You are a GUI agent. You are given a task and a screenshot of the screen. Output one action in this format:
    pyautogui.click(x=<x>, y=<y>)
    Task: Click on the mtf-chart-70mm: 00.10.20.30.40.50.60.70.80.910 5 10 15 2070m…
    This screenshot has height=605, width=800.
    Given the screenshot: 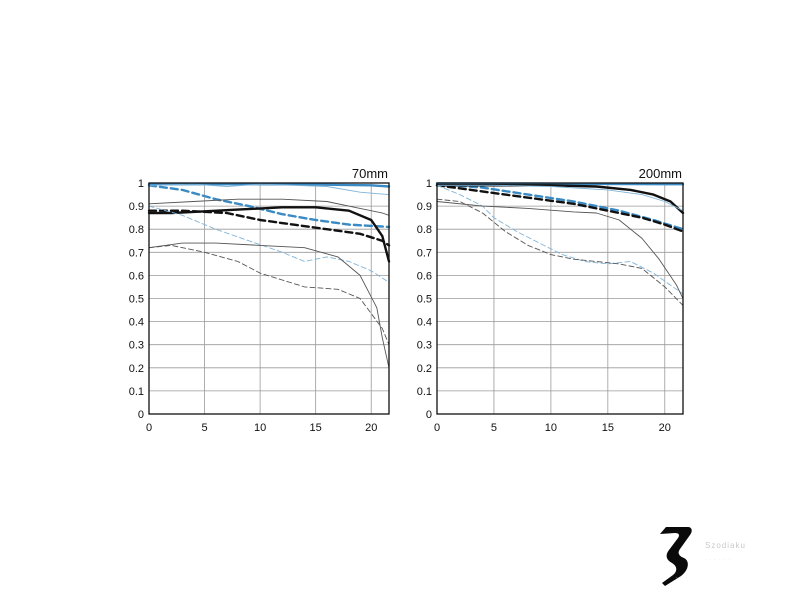 What is the action you would take?
    pyautogui.click(x=260, y=300)
    